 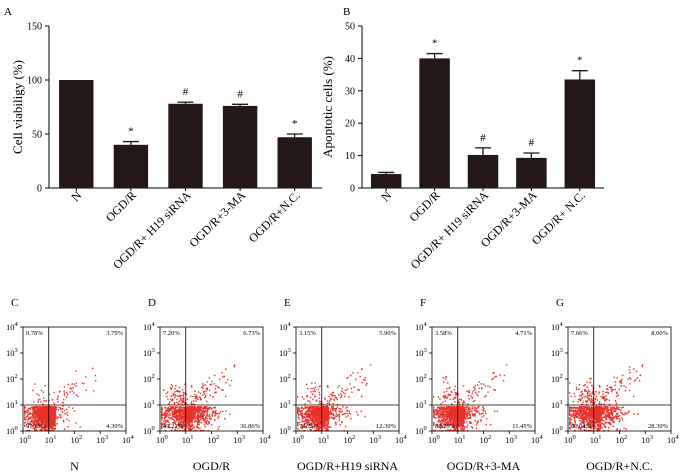 What do you see at coordinates (239, 439) in the screenshot?
I see `x-tick-label: 10³` at bounding box center [239, 439].